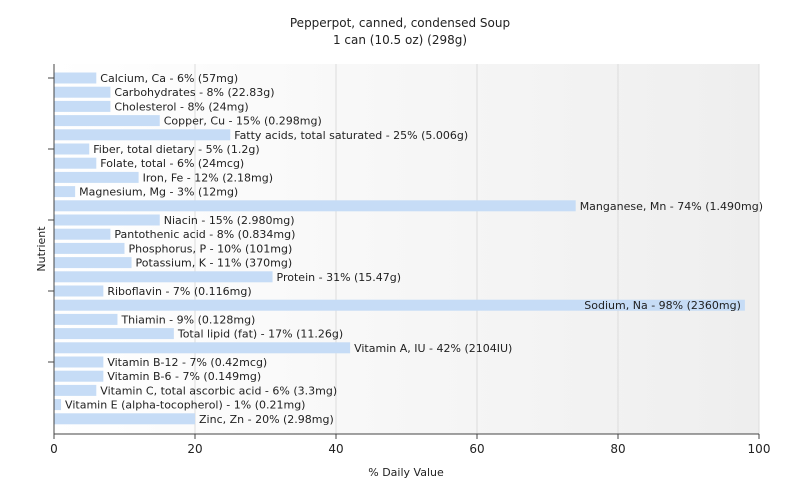 Image resolution: width=800 pixels, height=500 pixels. Describe the element at coordinates (172, 163) in the screenshot. I see `bar-label: Folate, total - 6% (24mcg)` at that location.